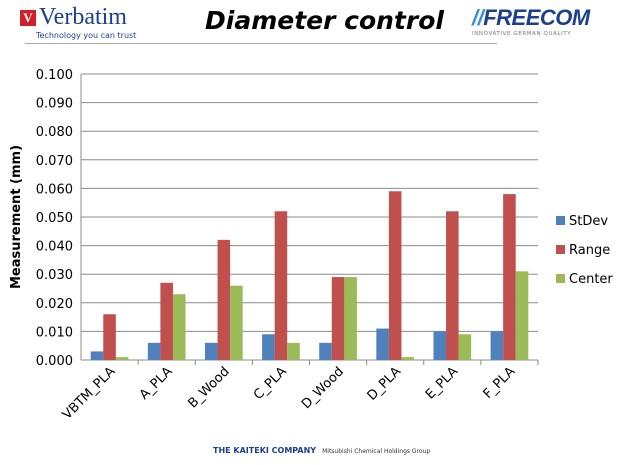 The image size is (620, 465). What do you see at coordinates (54, 104) in the screenshot?
I see `y-tick-label: 0.090` at bounding box center [54, 104].